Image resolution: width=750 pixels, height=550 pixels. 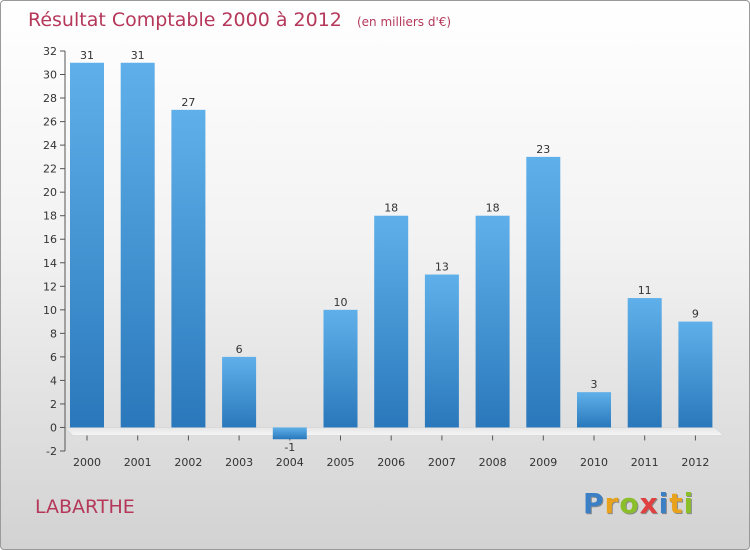 I want to click on bar-2002, so click(x=188, y=268).